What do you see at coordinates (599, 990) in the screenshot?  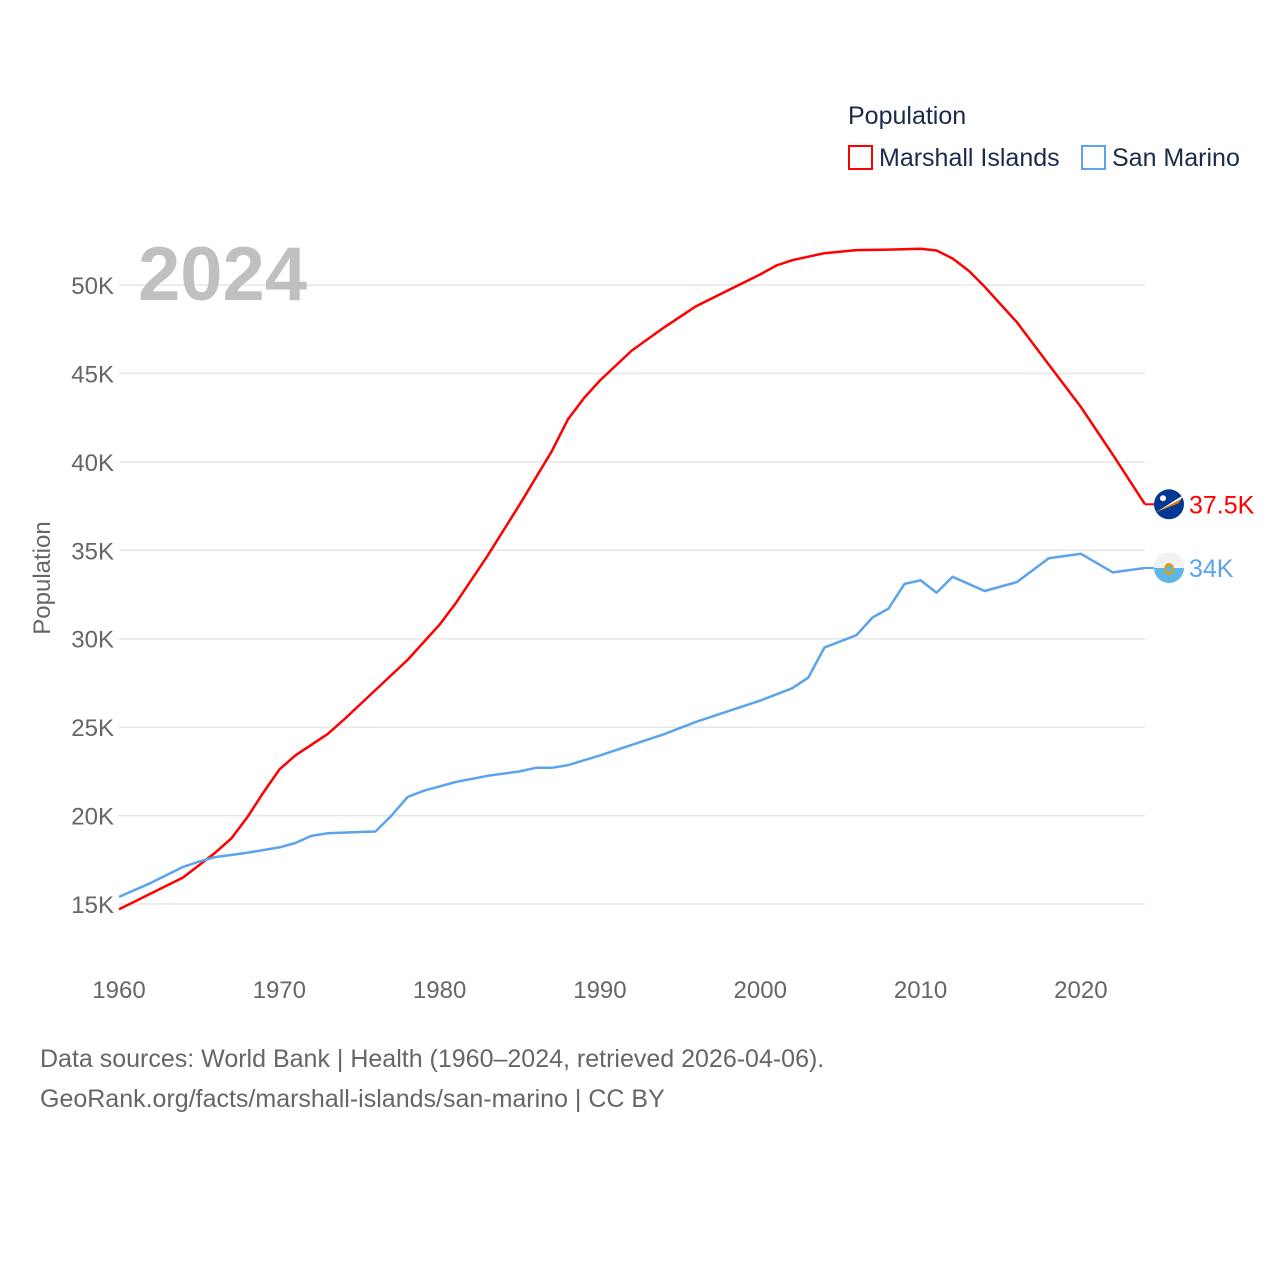 I see `x-tick-label: 1990` at bounding box center [599, 990].